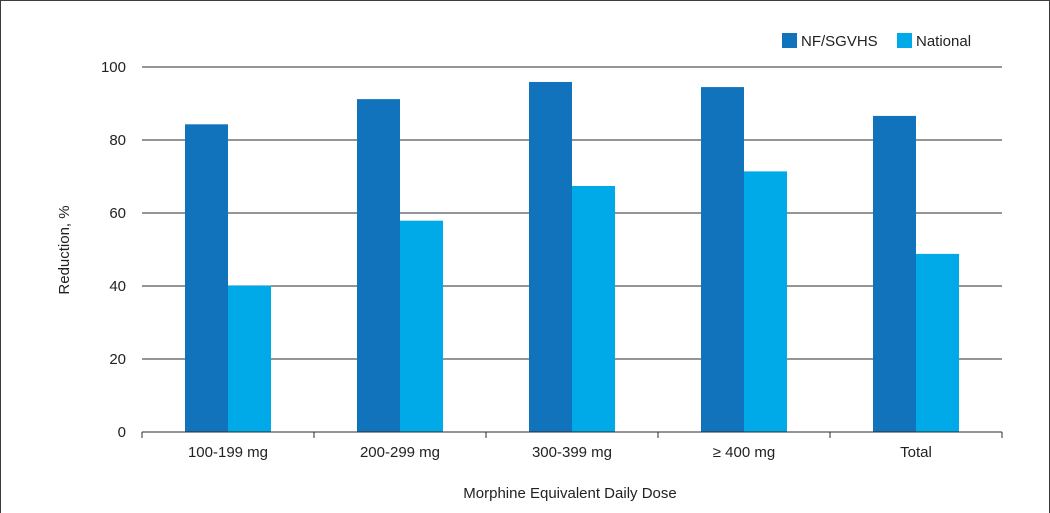  What do you see at coordinates (916, 452) in the screenshot?
I see `x-tick-label: Total` at bounding box center [916, 452].